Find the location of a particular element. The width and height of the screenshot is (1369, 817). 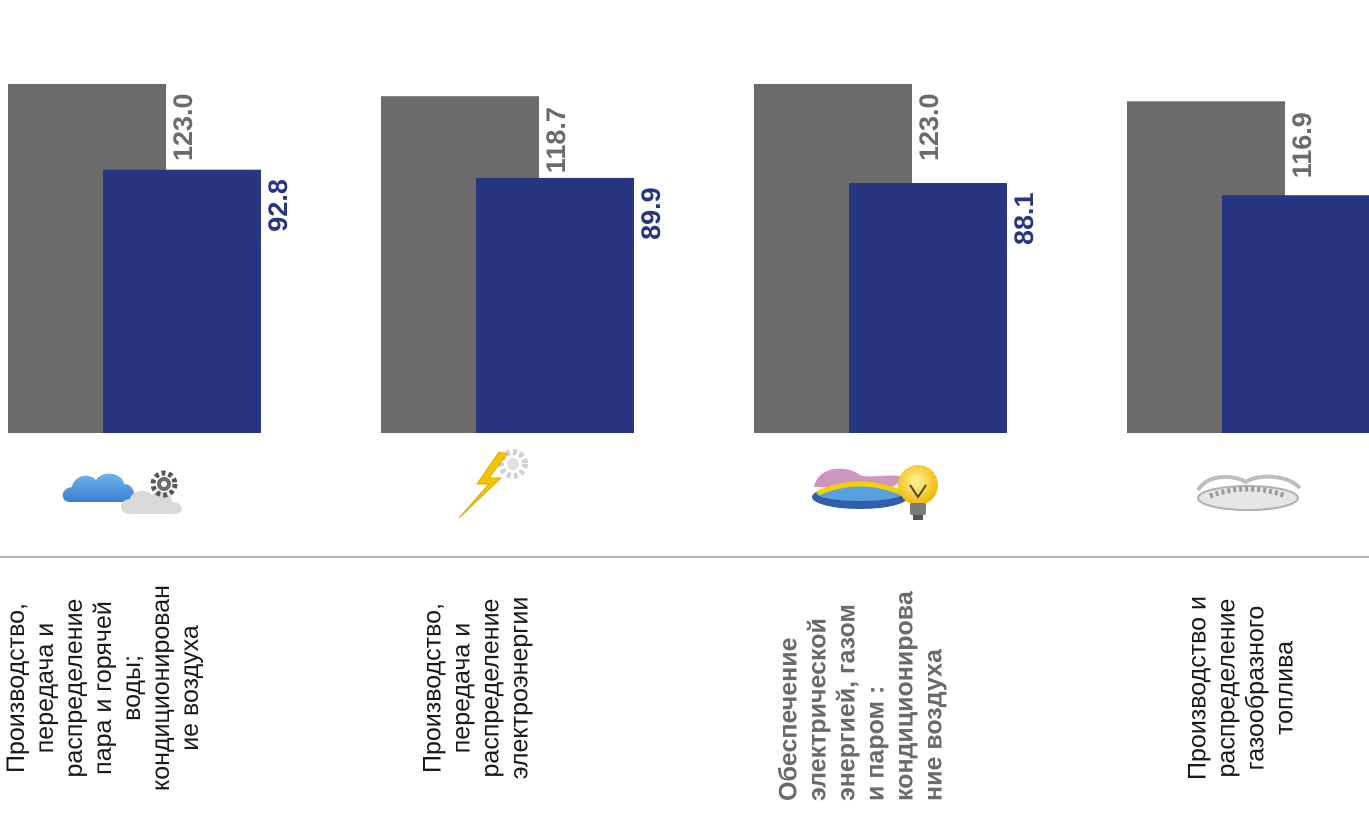

category-label-line: топлива is located at coordinates (1285, 688).